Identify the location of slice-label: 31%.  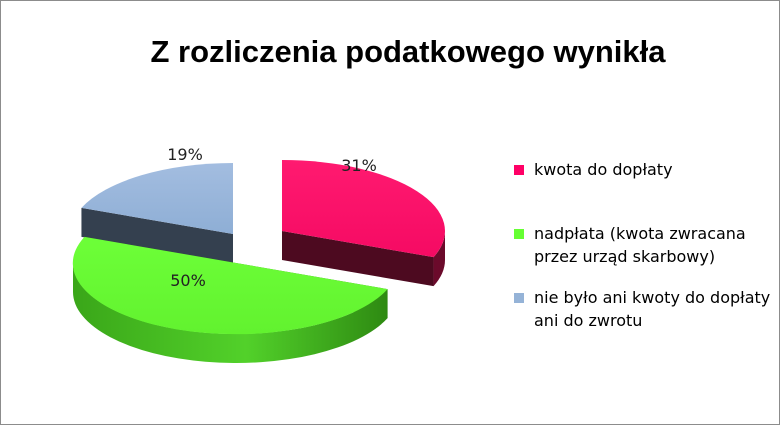
(359, 165).